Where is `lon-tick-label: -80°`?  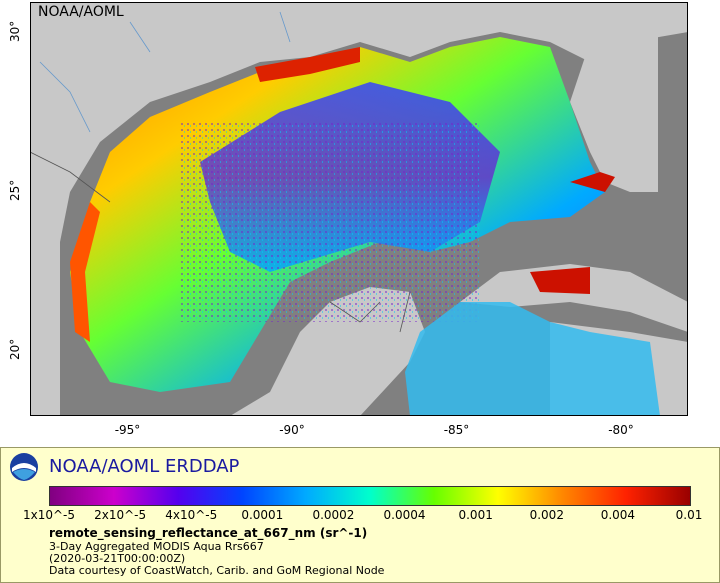 lon-tick-label: -80° is located at coordinates (621, 430).